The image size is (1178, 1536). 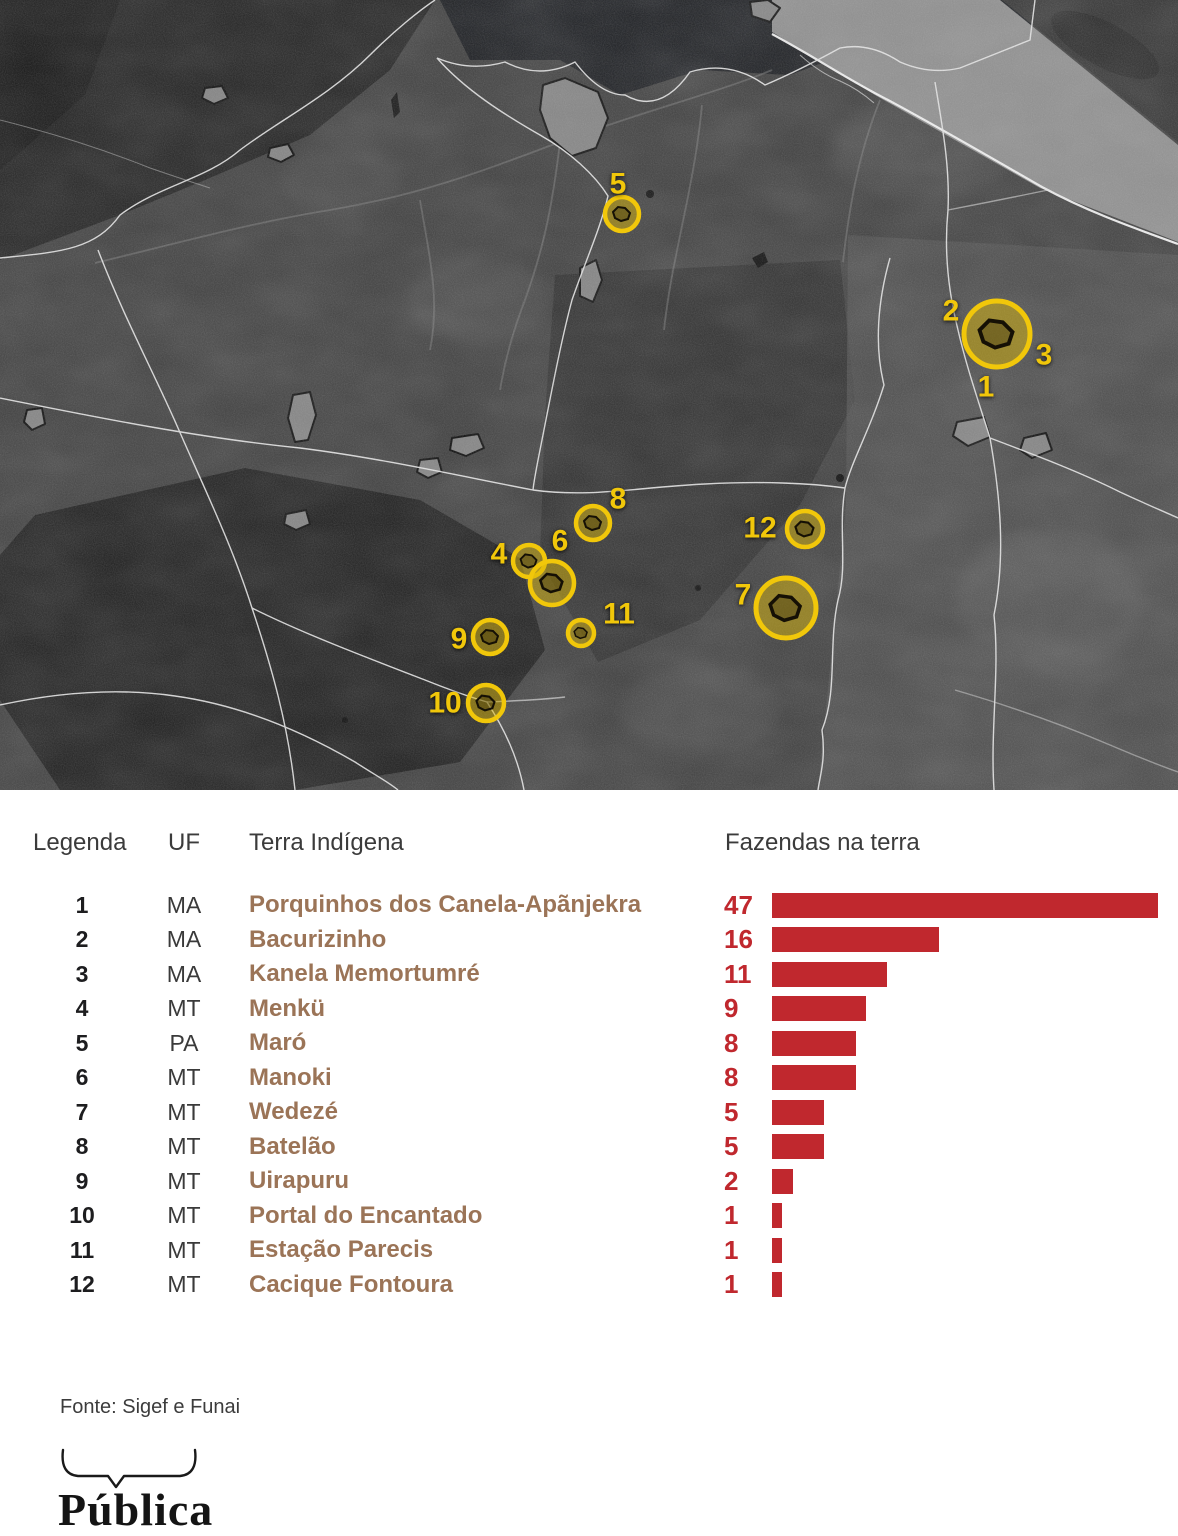 What do you see at coordinates (951, 311) in the screenshot?
I see `map-marker-number-2: 2` at bounding box center [951, 311].